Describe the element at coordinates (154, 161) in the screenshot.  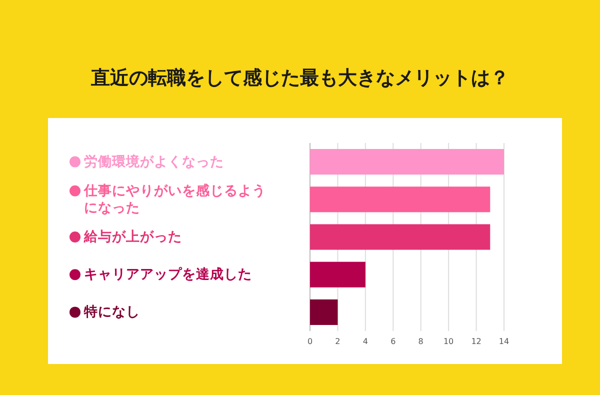
I see `y-tick-label: 労働環境がよくなった` at that location.